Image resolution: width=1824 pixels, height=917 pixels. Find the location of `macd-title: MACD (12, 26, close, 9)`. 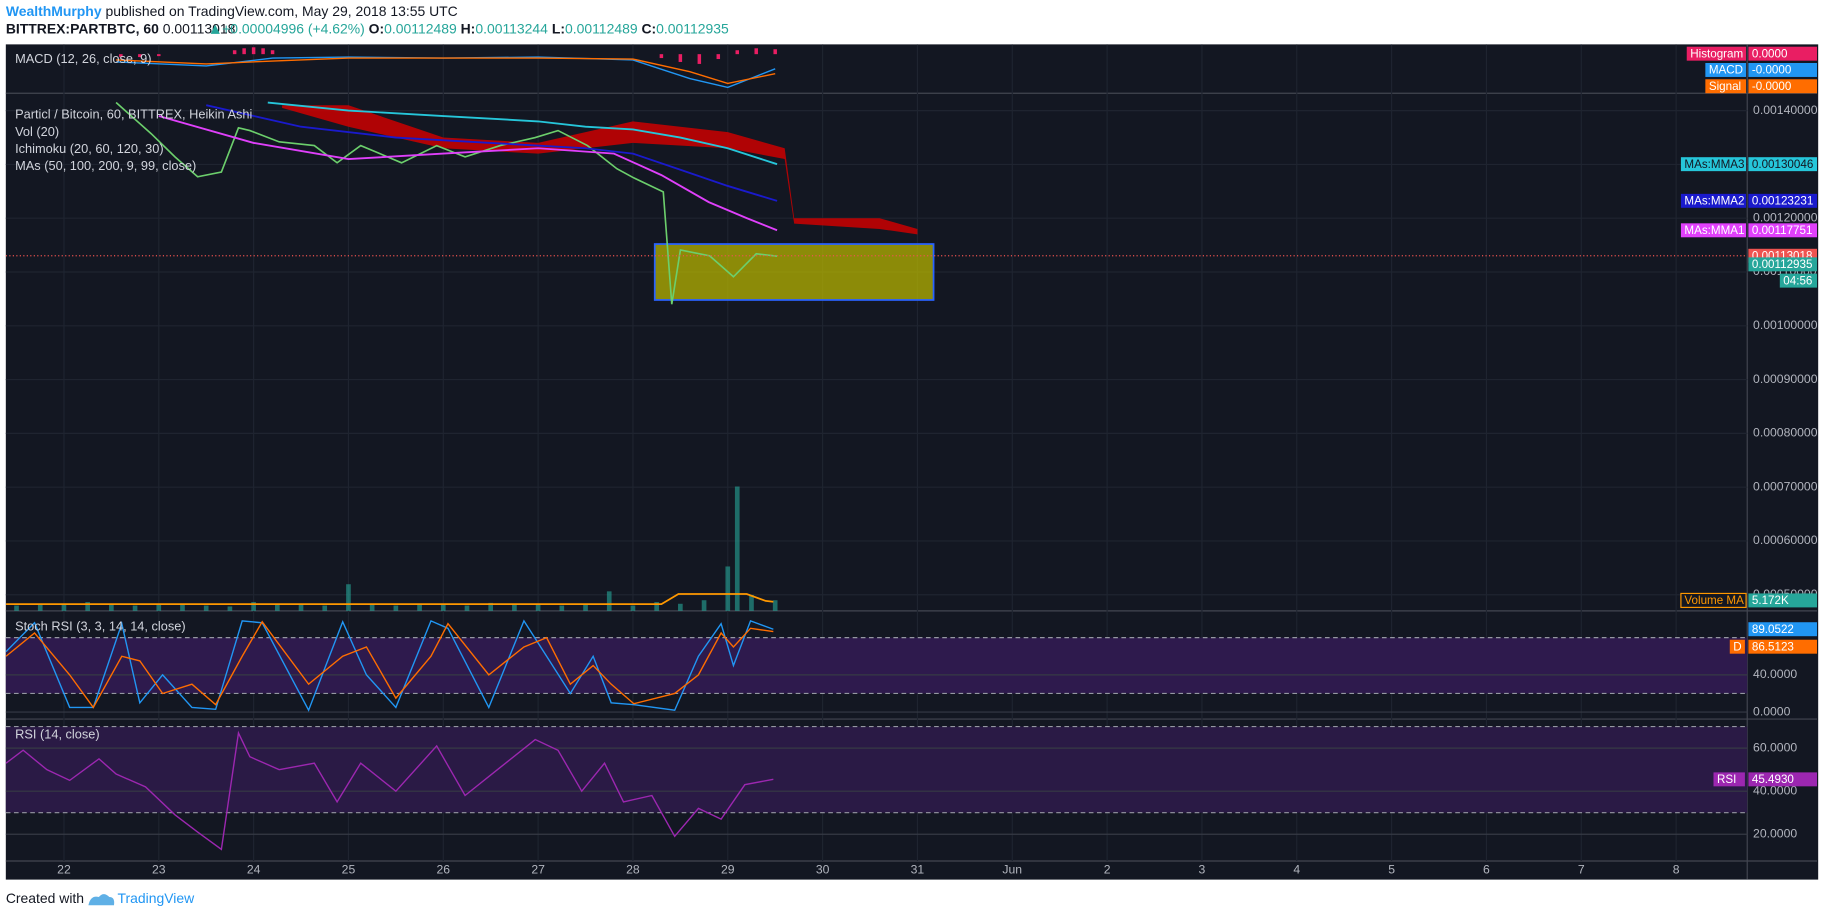

macd-title: MACD (12, 26, close, 9) is located at coordinates (83, 58).